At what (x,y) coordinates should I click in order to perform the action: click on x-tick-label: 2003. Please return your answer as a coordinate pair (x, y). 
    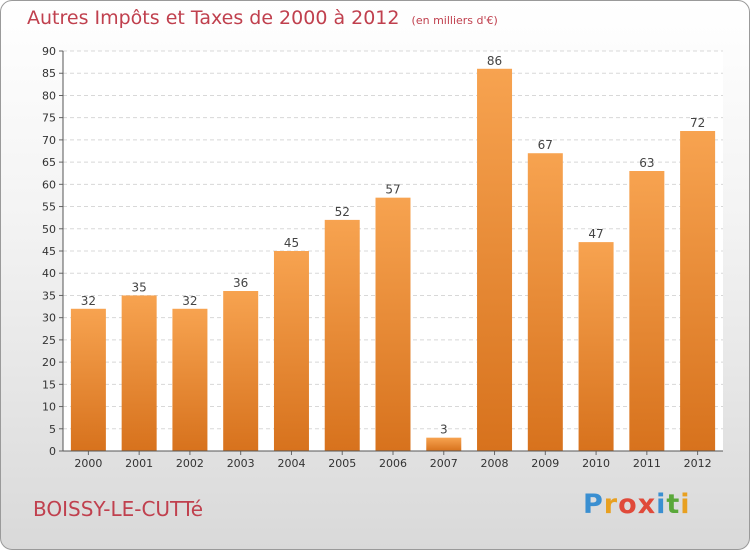
    Looking at the image, I should click on (241, 463).